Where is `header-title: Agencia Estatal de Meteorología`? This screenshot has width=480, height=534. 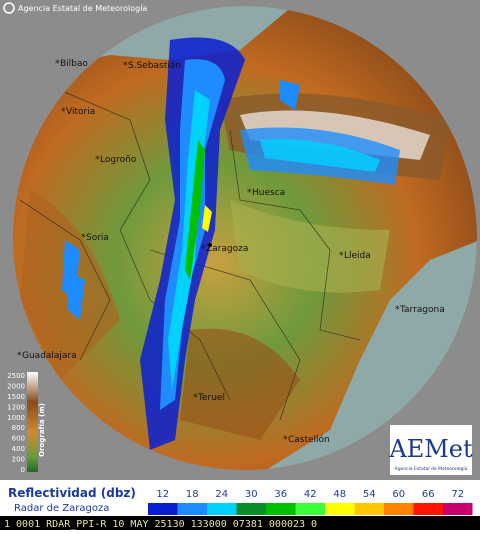 header-title: Agencia Estatal de Meteorología is located at coordinates (82, 8).